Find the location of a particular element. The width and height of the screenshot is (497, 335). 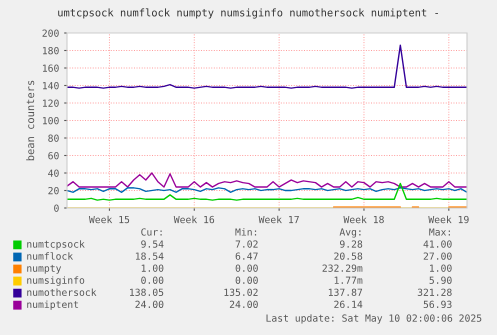

legend-label: numiptent is located at coordinates (52, 305).